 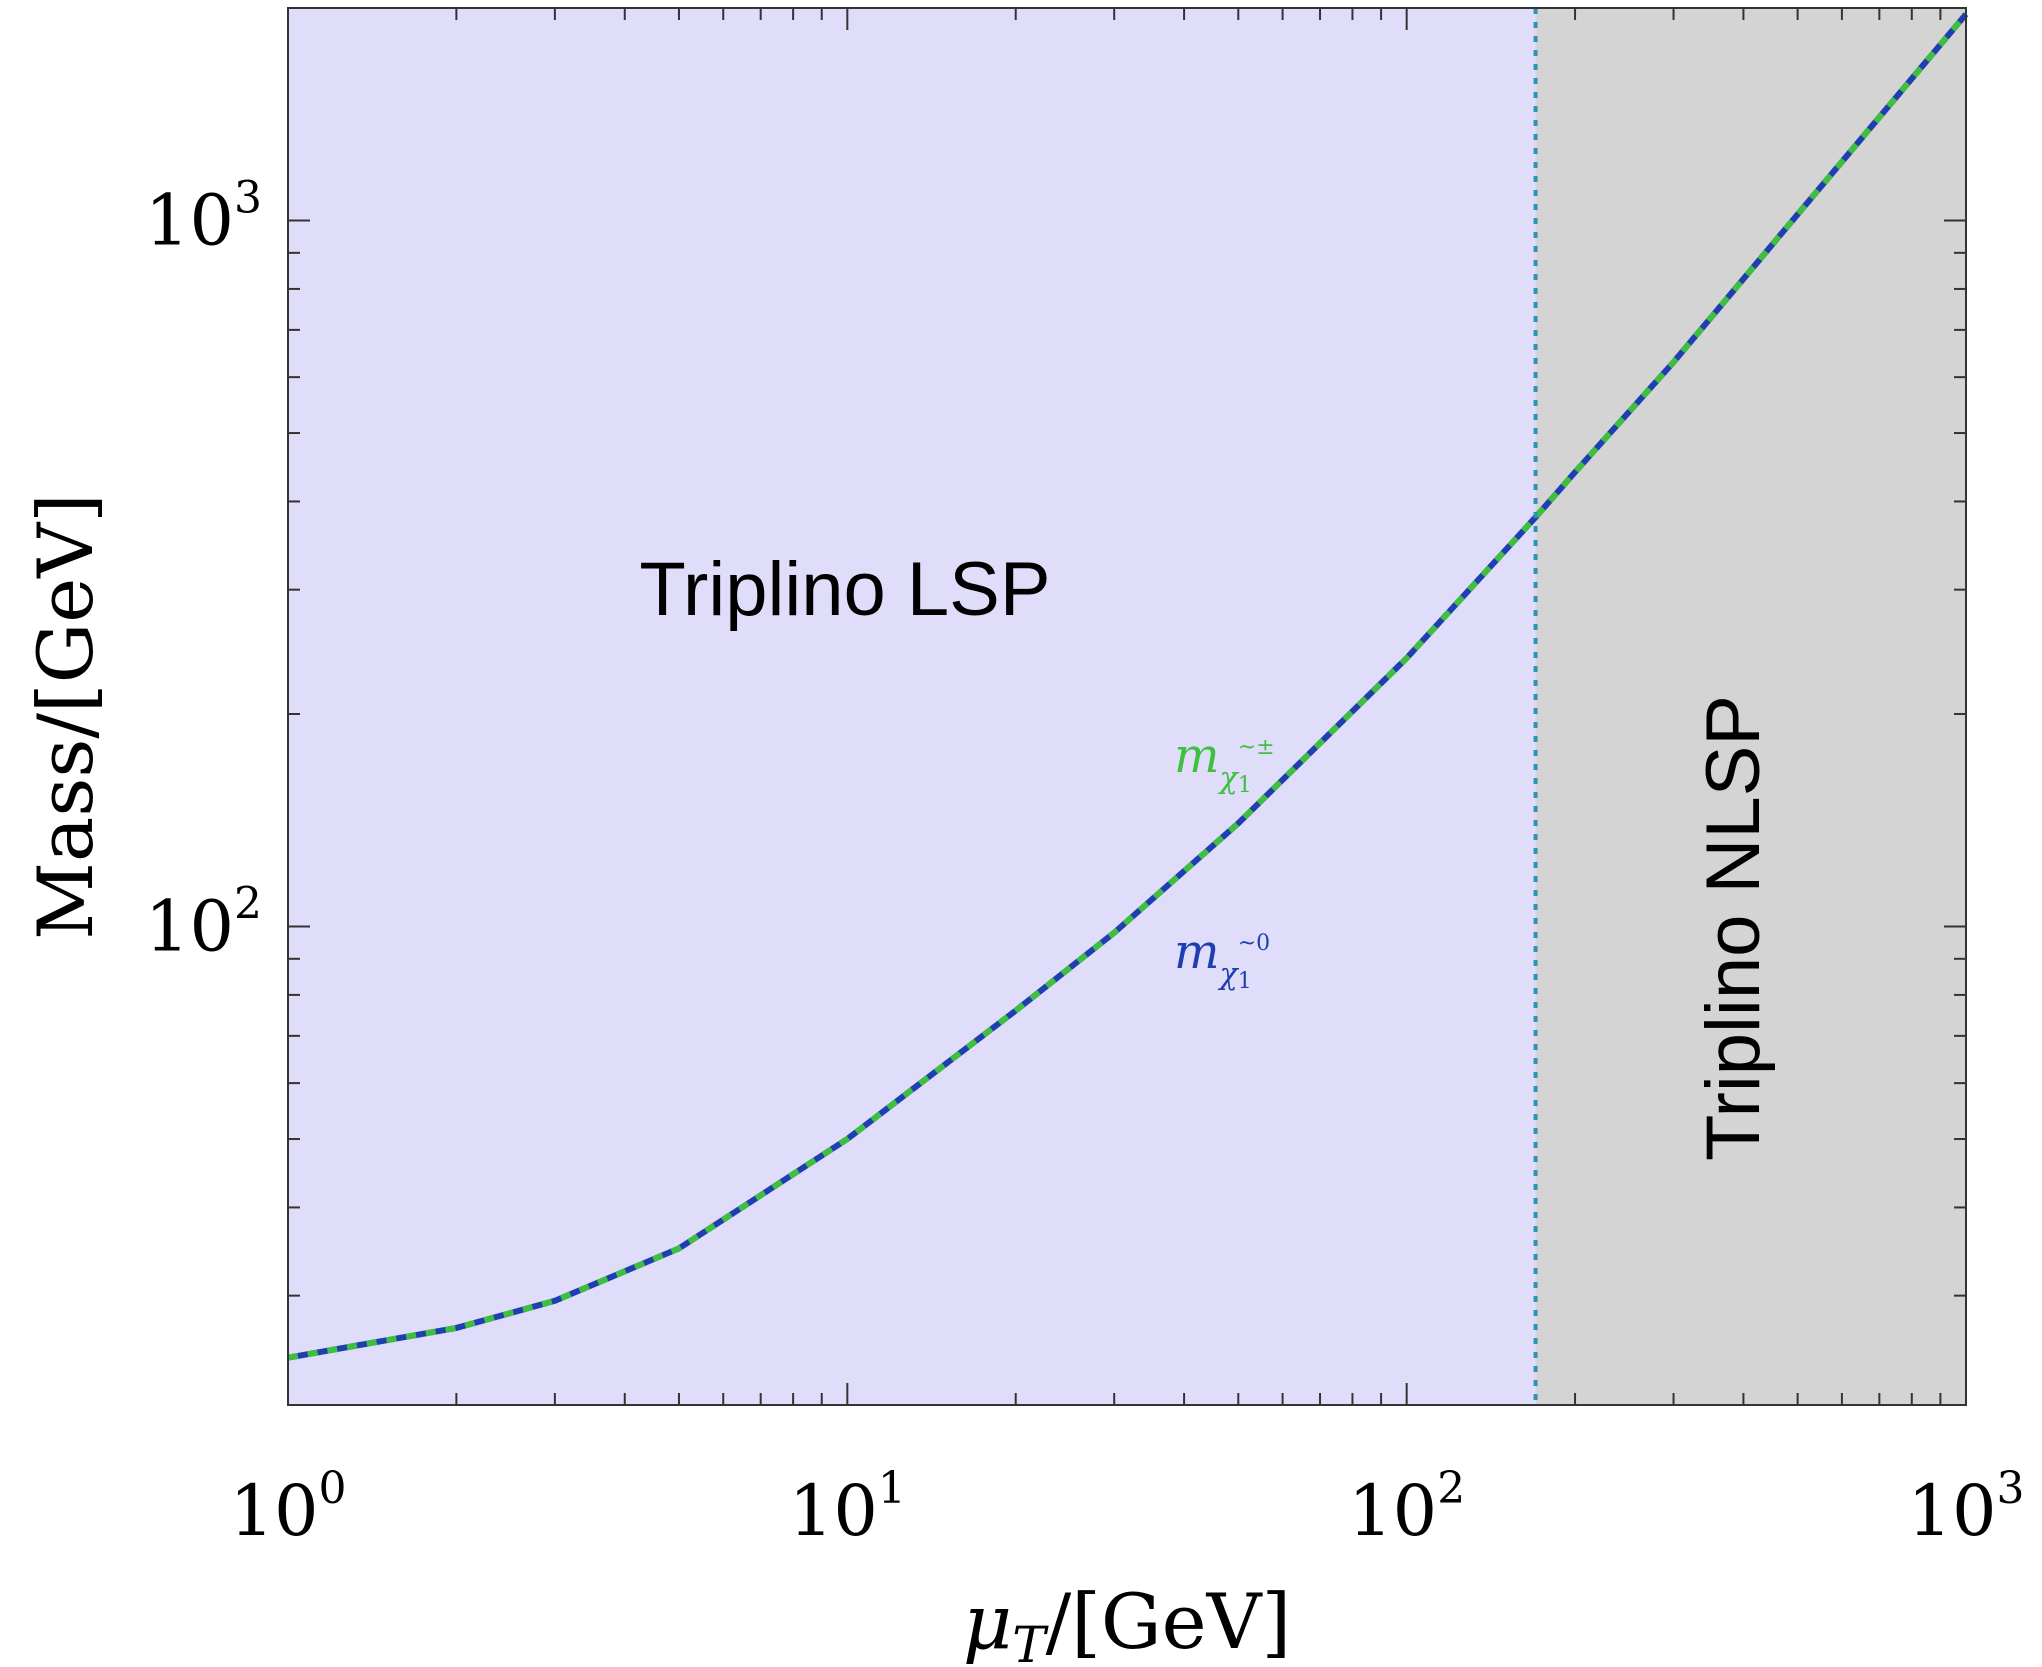 I want to click on x-axis-title: μT/[GeV], so click(x=1127, y=1622).